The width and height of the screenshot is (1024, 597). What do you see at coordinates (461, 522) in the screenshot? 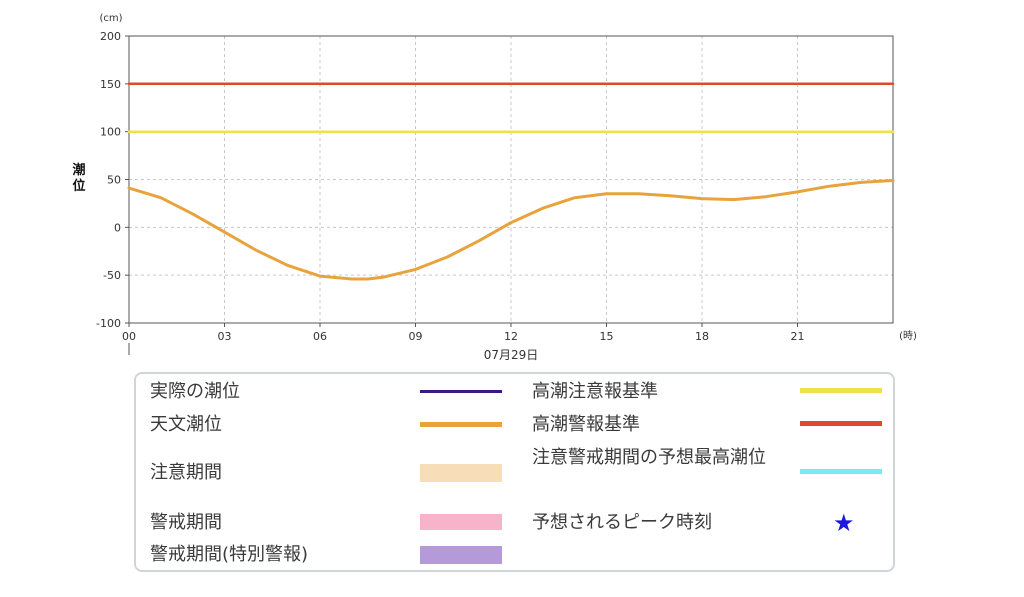
I see `legend-swatch-warning-period` at bounding box center [461, 522].